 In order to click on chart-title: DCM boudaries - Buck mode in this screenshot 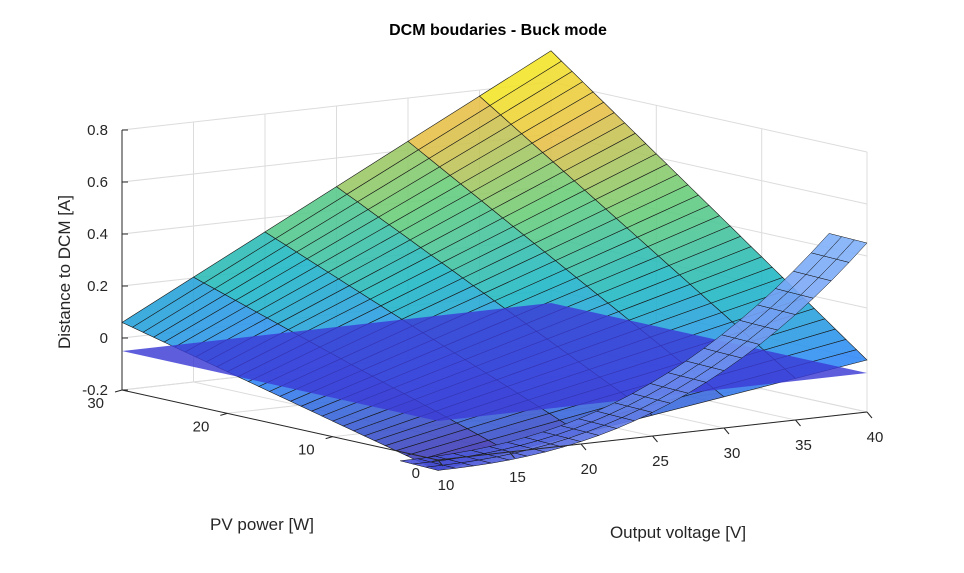, I will do `click(498, 30)`.